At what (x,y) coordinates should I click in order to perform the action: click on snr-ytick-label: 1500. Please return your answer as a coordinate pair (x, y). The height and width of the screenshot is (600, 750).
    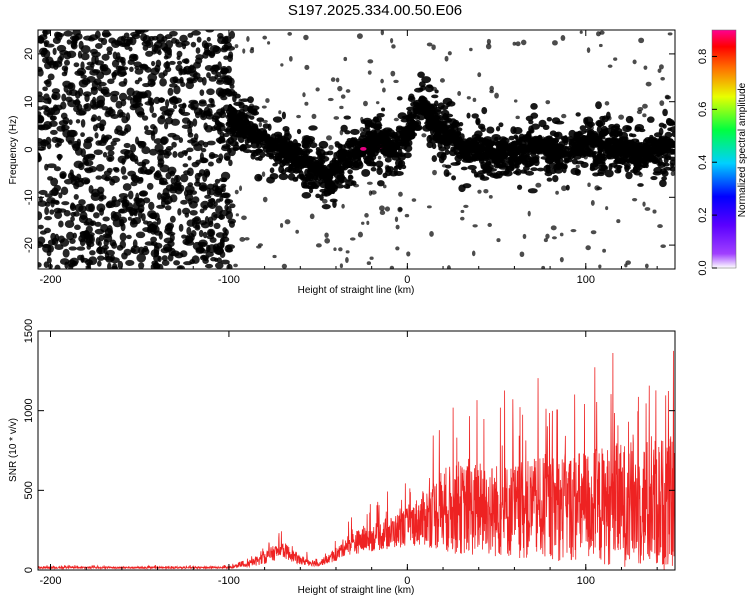
    Looking at the image, I should click on (29, 331).